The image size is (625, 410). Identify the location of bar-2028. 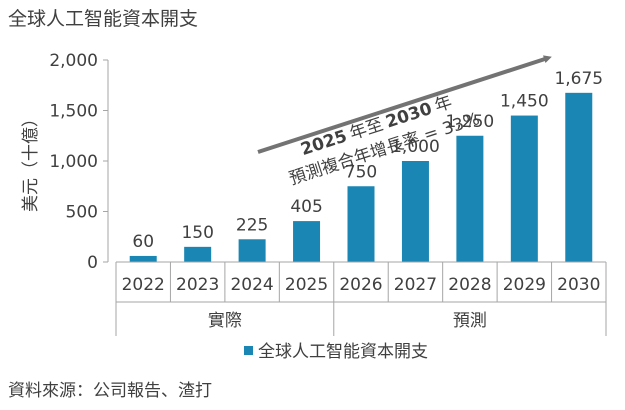
(470, 198).